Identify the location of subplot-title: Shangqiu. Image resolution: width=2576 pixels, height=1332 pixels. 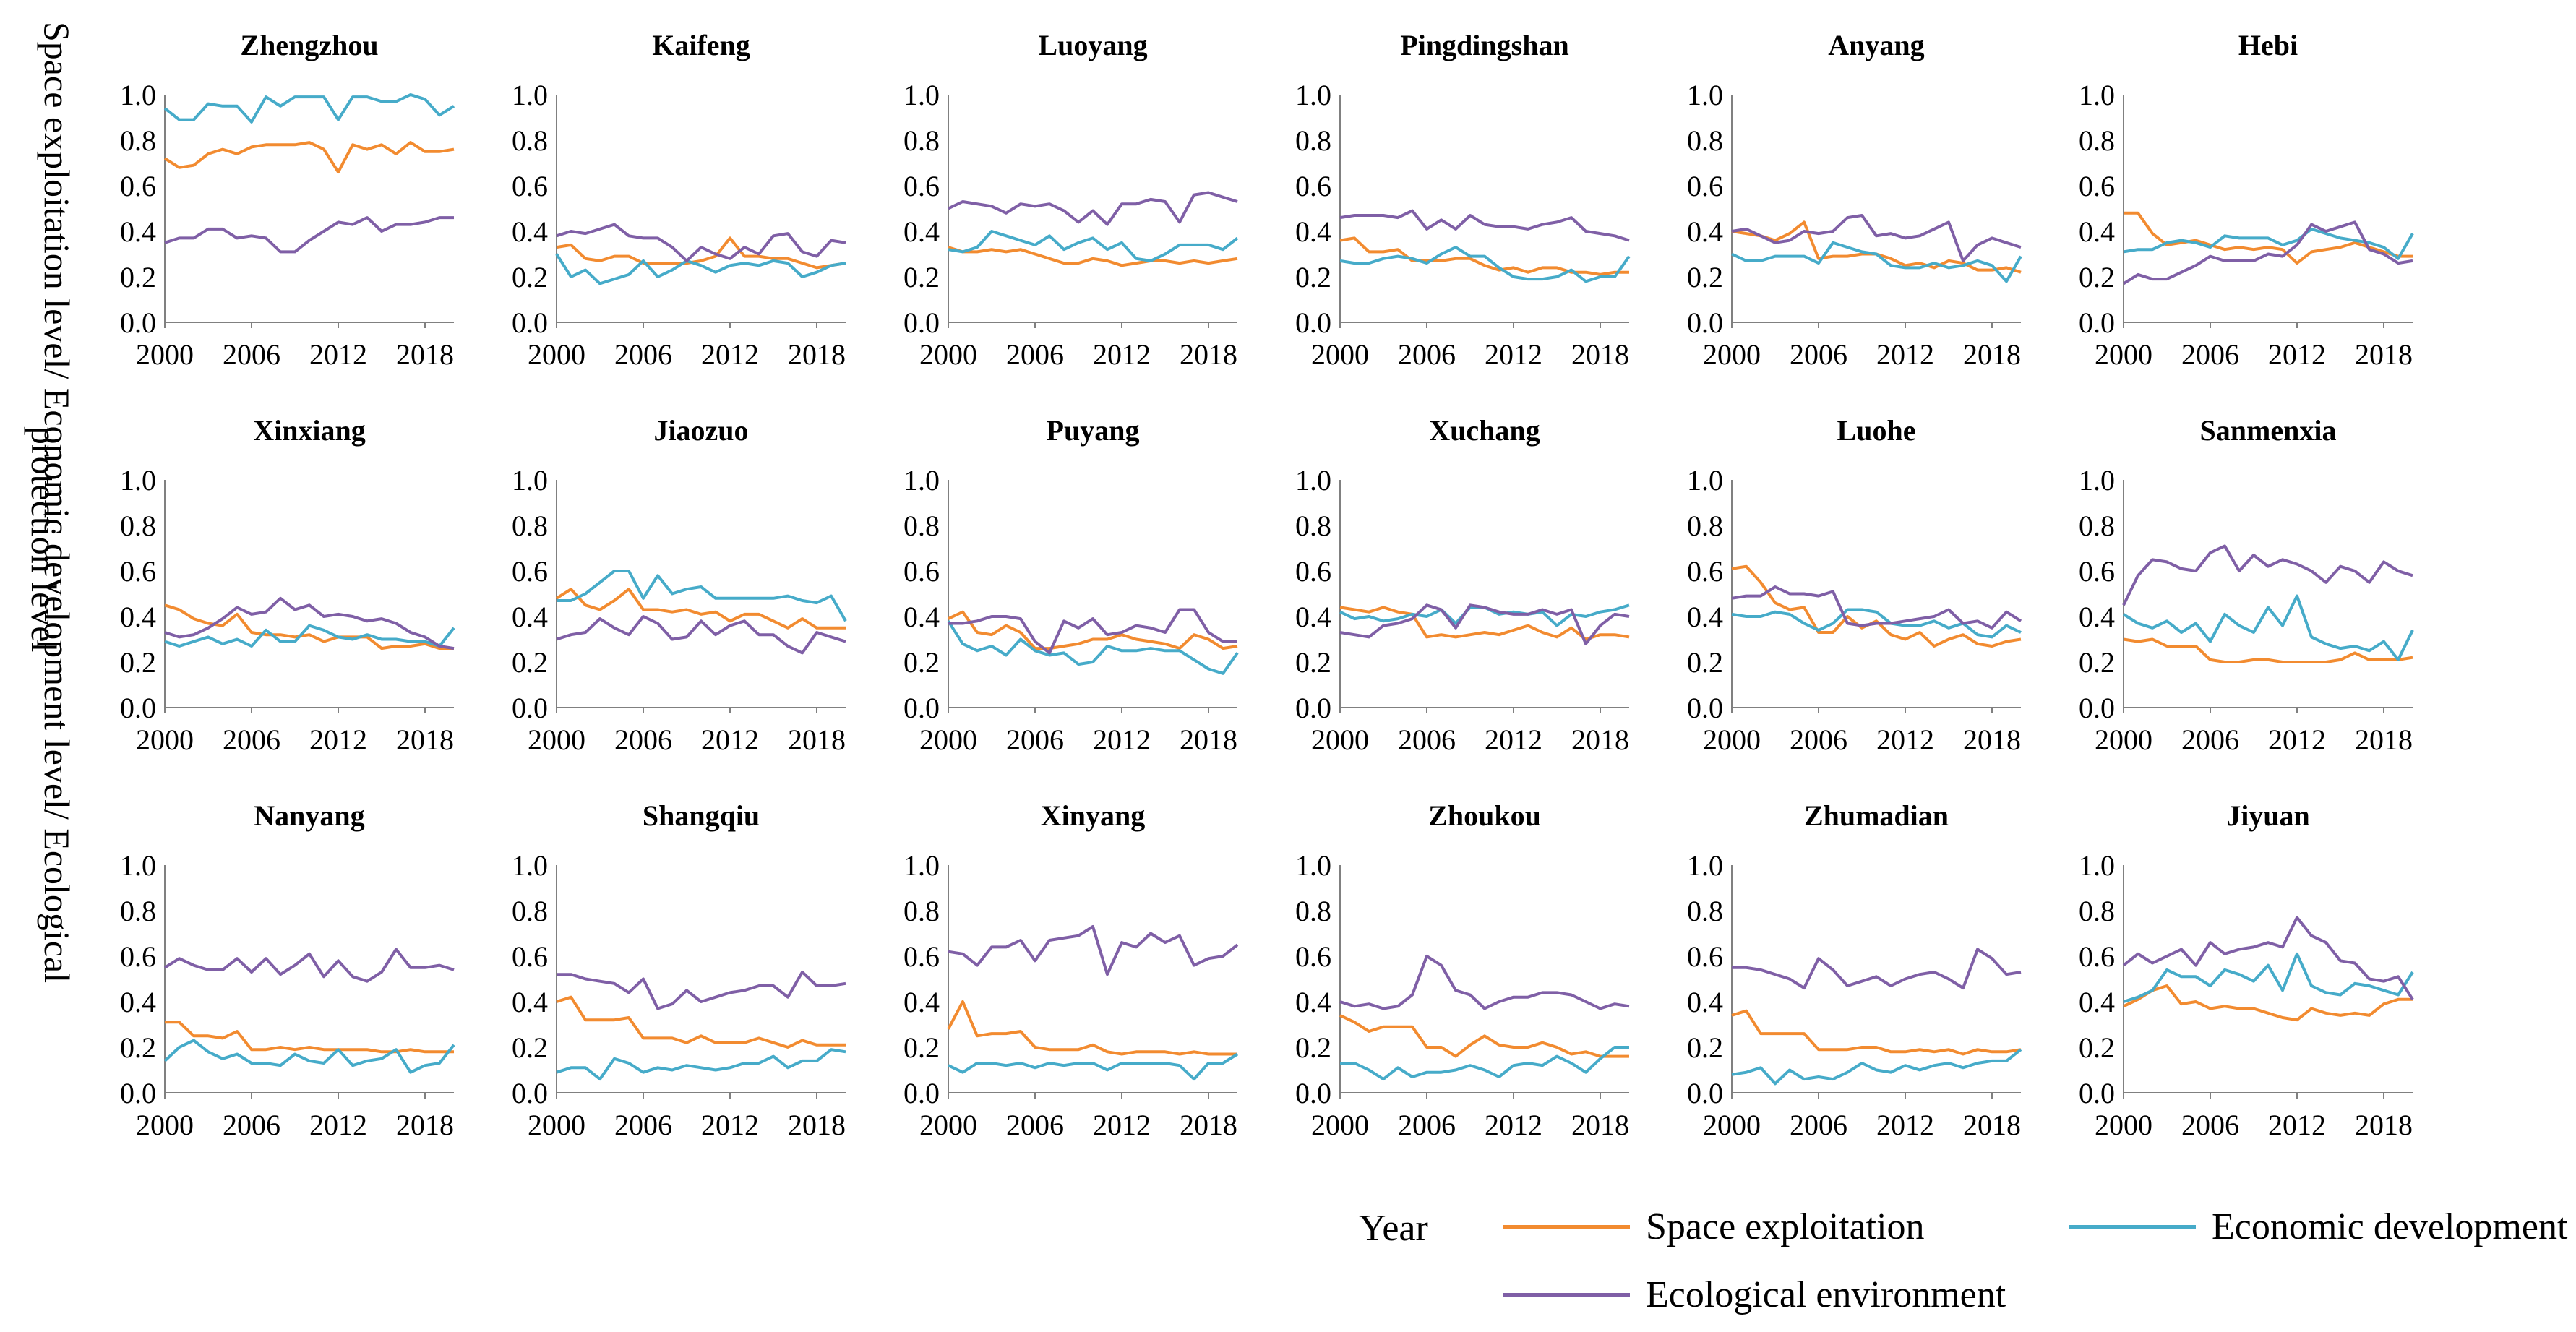
(701, 816).